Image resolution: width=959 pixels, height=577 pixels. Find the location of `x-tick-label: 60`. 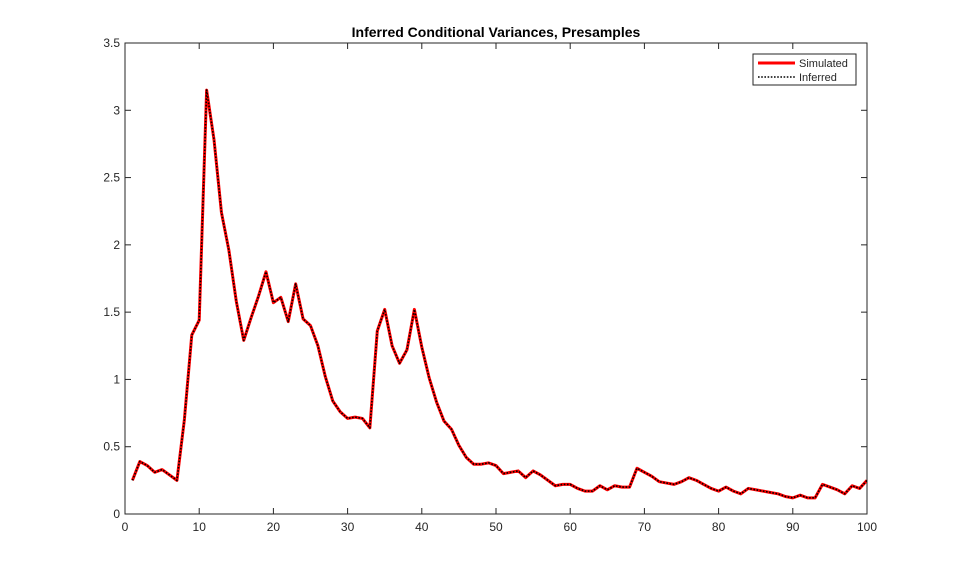

x-tick-label: 60 is located at coordinates (571, 527).